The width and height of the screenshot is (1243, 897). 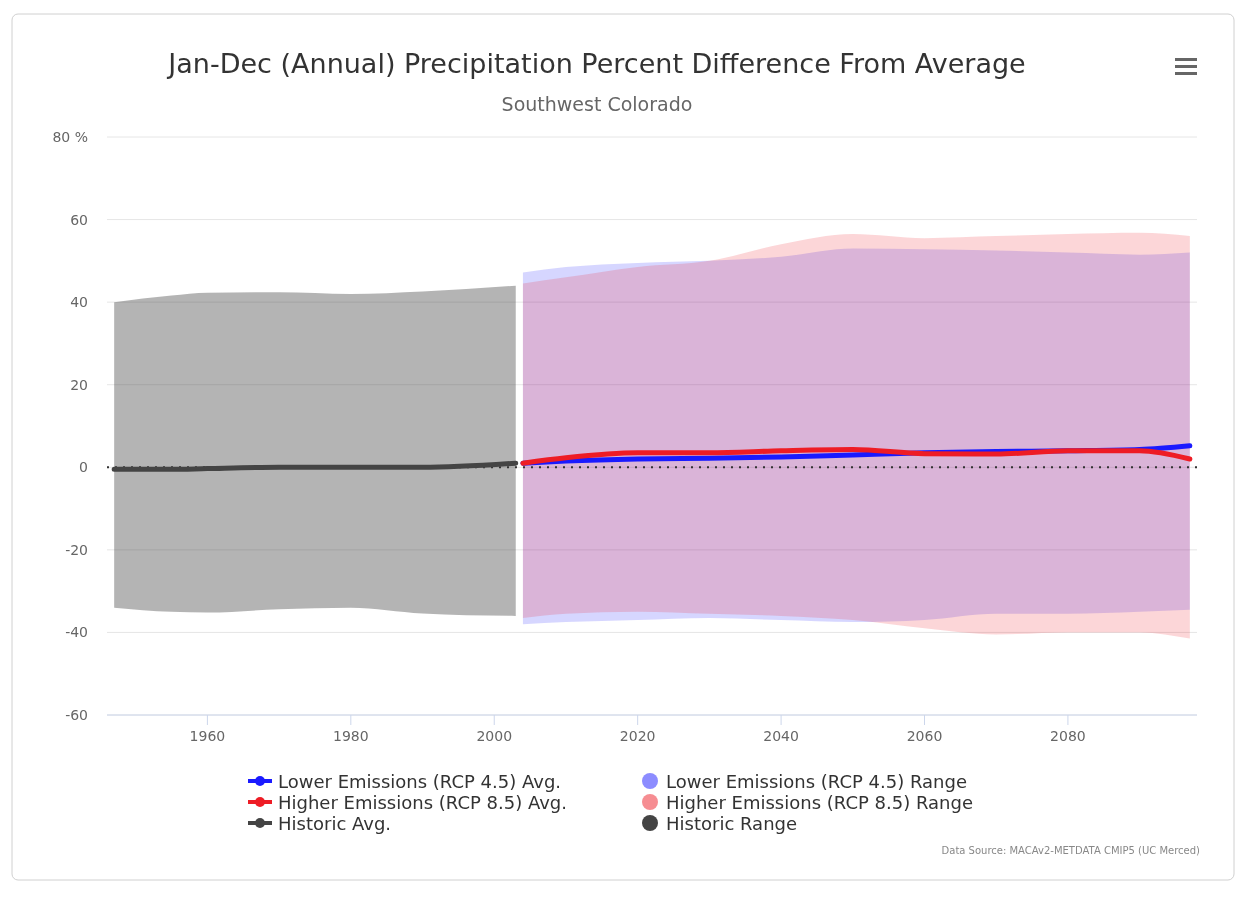 What do you see at coordinates (70, 137) in the screenshot?
I see `y-tick-label: 80 %` at bounding box center [70, 137].